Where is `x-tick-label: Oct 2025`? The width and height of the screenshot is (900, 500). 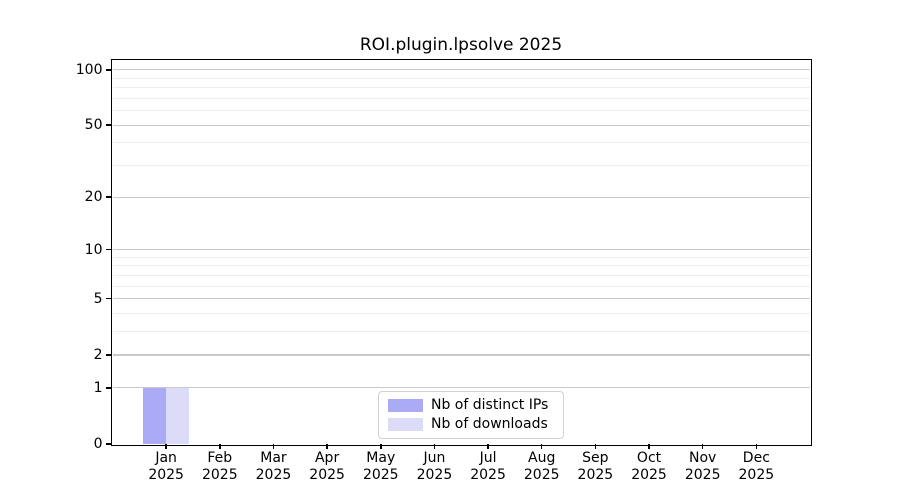
x-tick-label: Oct 2025 is located at coordinates (649, 466).